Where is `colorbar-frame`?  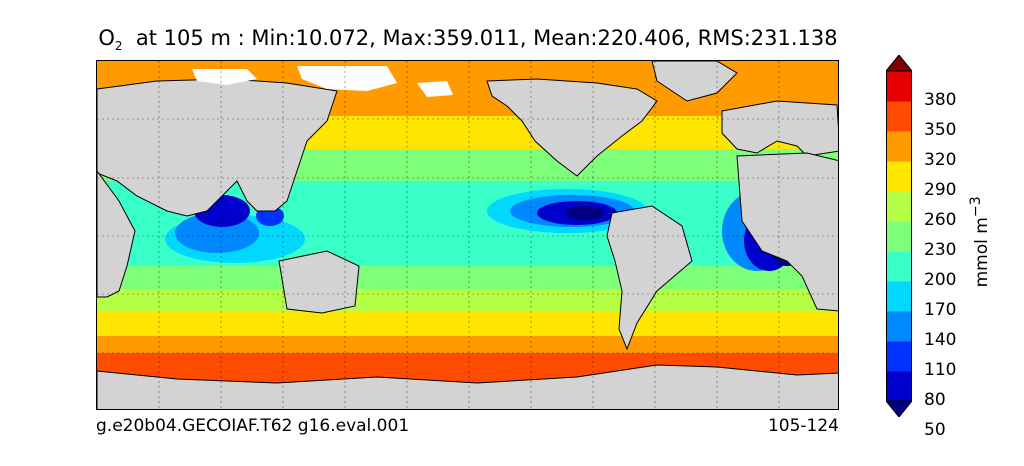 colorbar-frame is located at coordinates (899, 236).